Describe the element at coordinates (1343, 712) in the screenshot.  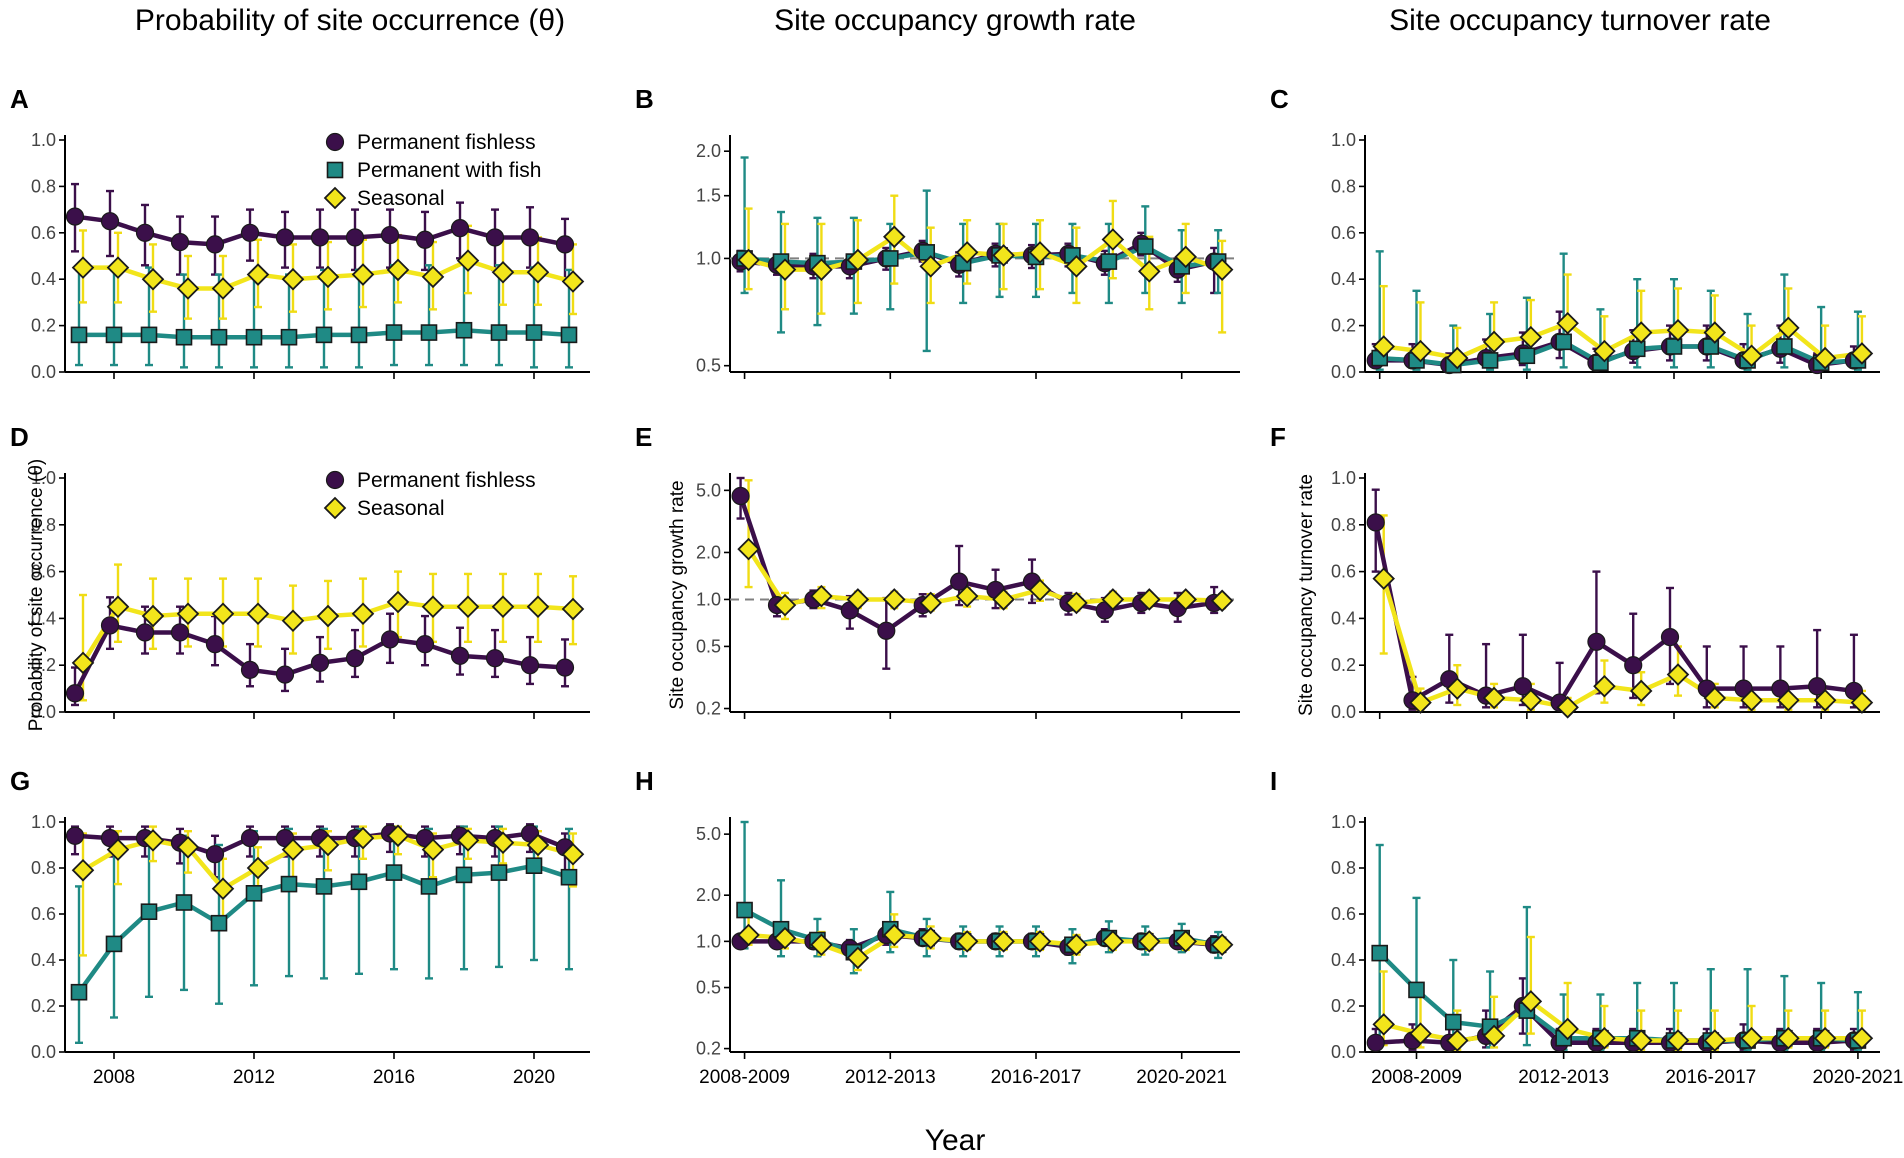
I see `y-tick-label: 0.0` at that location.